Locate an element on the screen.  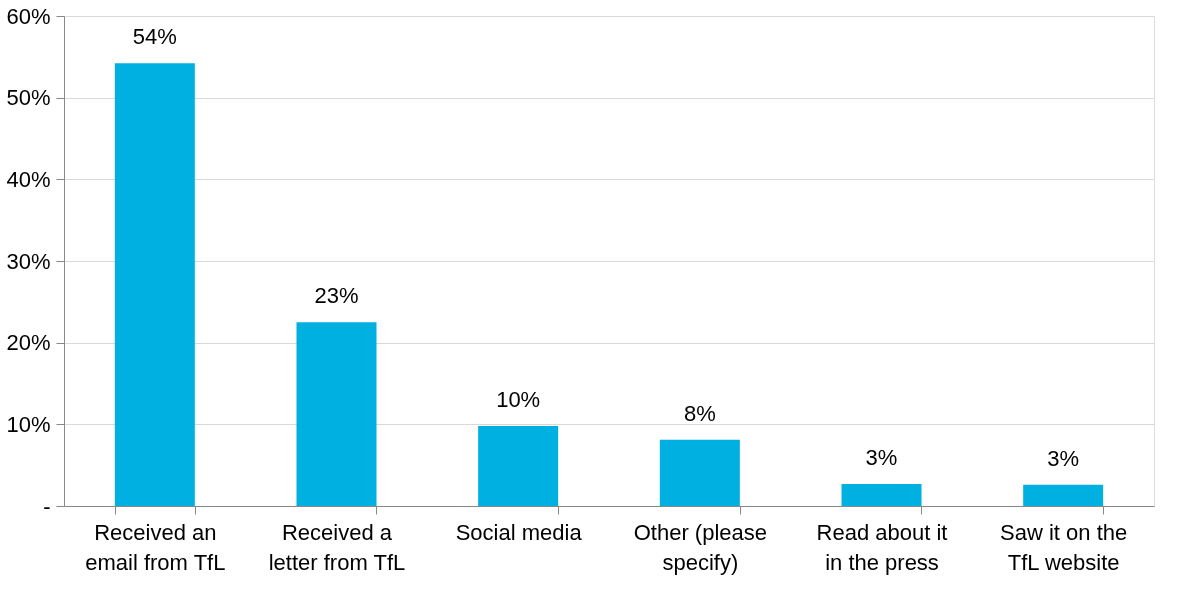
y-tick-label: - is located at coordinates (47, 506).